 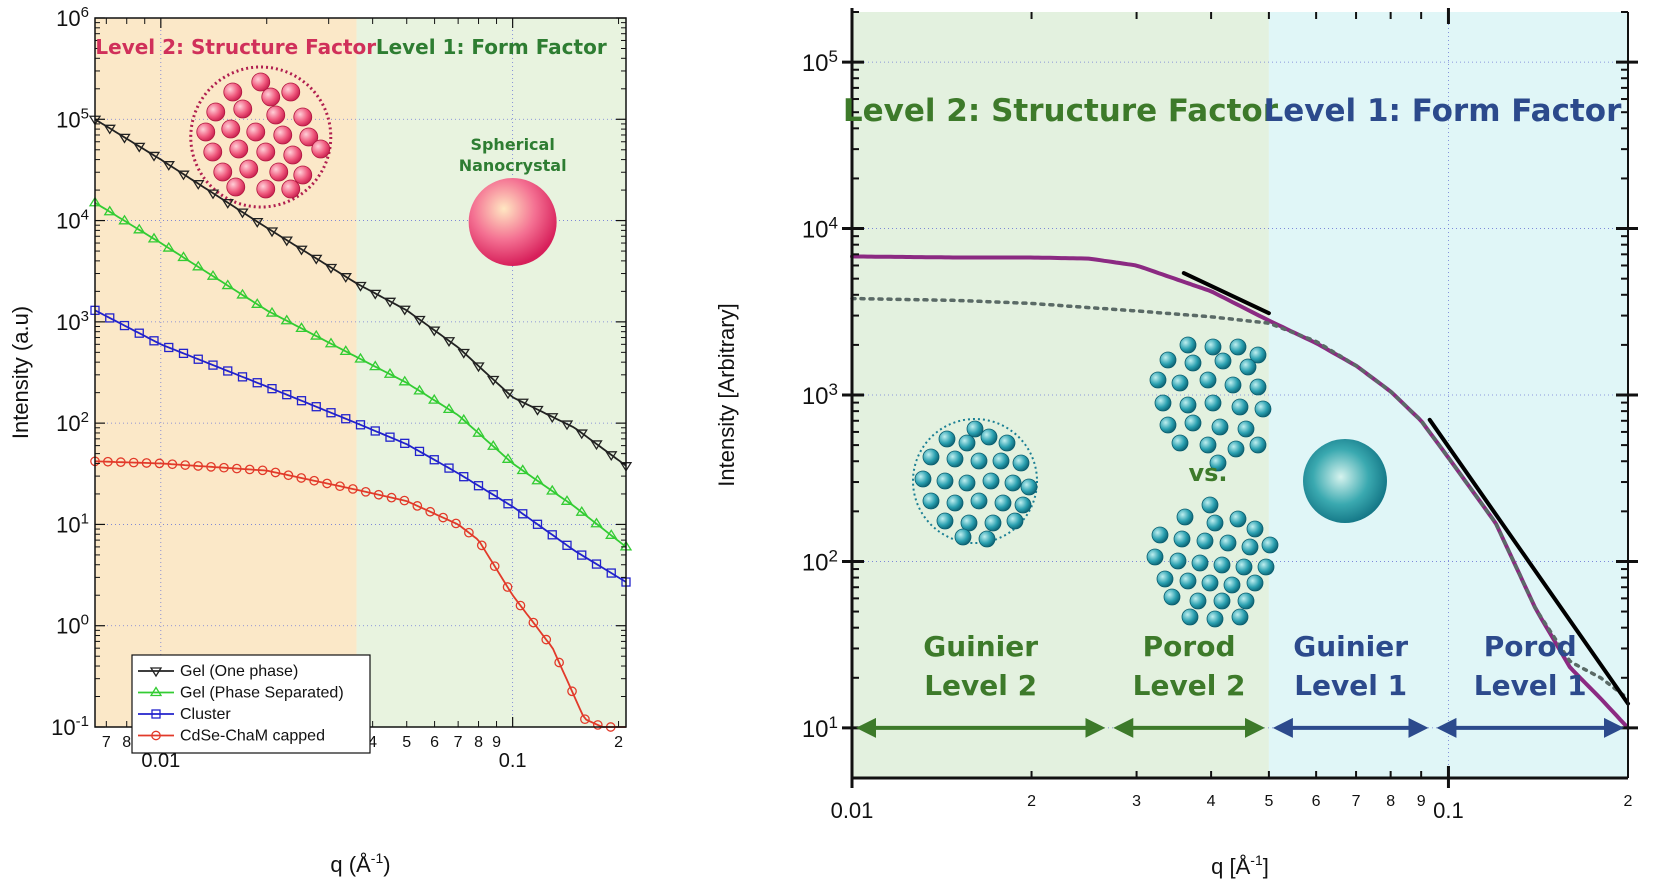 What do you see at coordinates (156, 672) in the screenshot?
I see `legend-swatch-marker` at bounding box center [156, 672].